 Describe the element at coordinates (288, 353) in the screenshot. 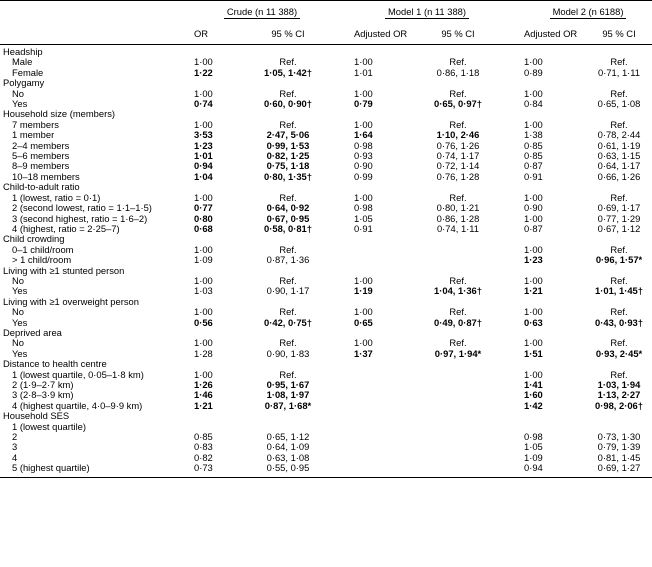

I see `cell-crude-ci: 0·90, 1·83` at that location.